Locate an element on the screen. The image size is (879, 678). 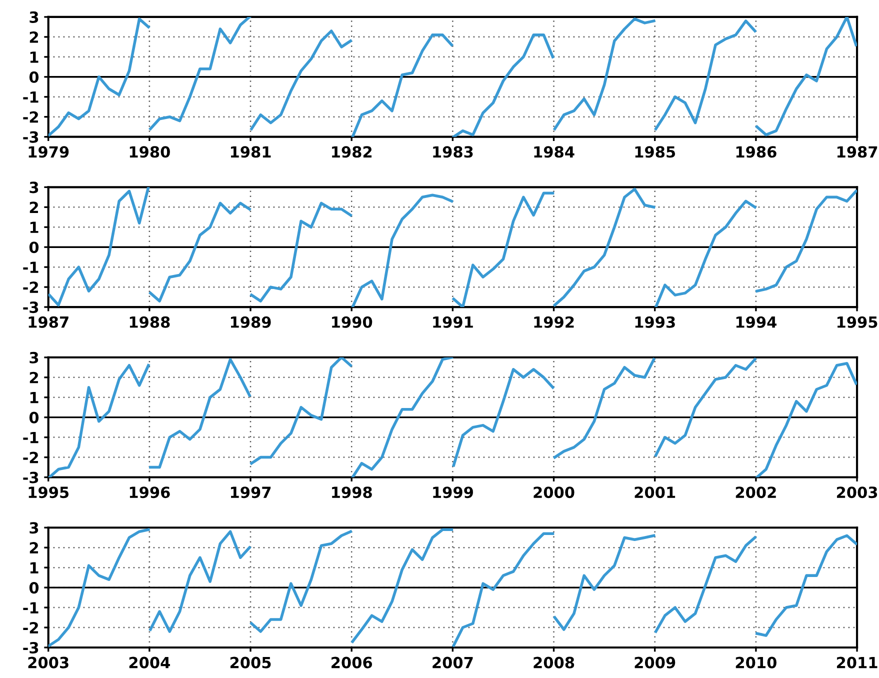
x-tick-label: 2005 is located at coordinates (250, 662).